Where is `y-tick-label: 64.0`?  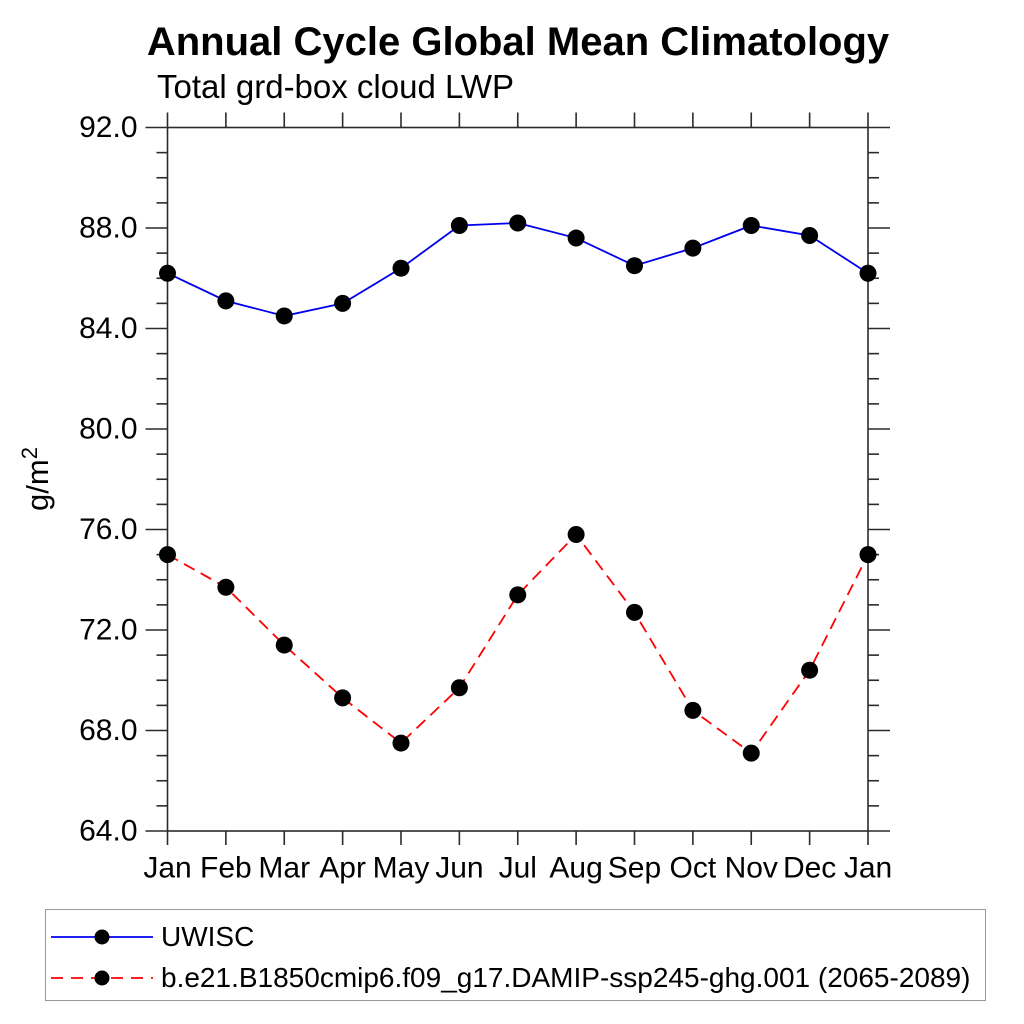
y-tick-label: 64.0 is located at coordinates (108, 831).